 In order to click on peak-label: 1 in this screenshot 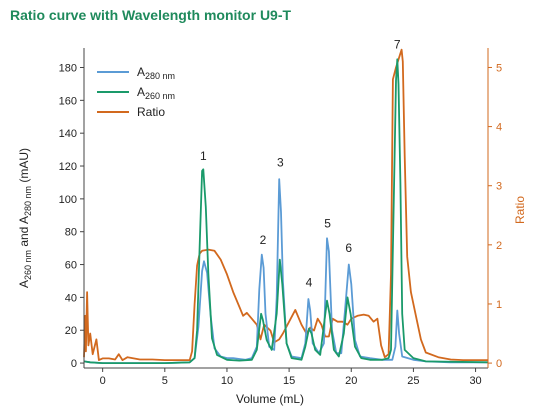, I will do `click(203, 156)`.